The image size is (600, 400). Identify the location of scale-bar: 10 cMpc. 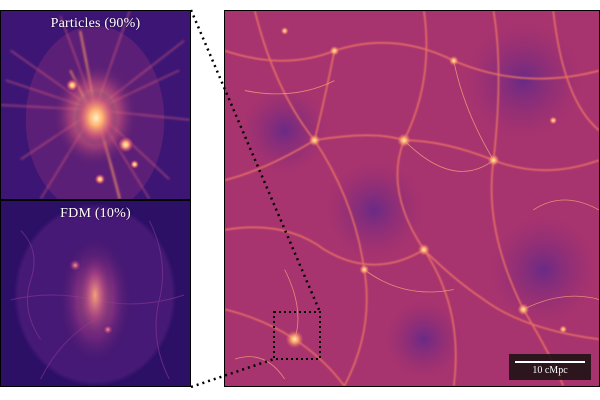
(550, 367).